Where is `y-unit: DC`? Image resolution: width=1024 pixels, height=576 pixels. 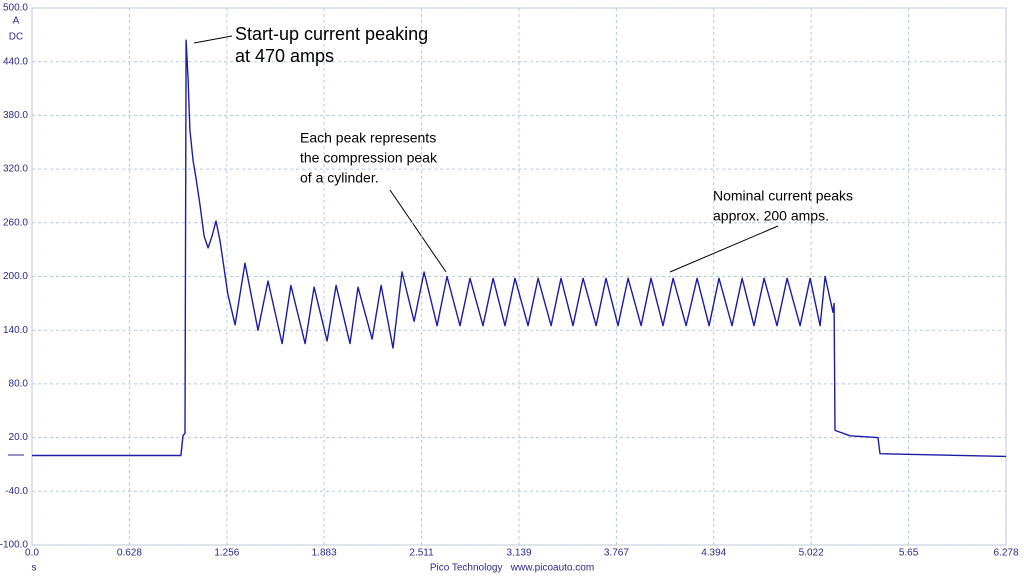 y-unit: DC is located at coordinates (16, 37).